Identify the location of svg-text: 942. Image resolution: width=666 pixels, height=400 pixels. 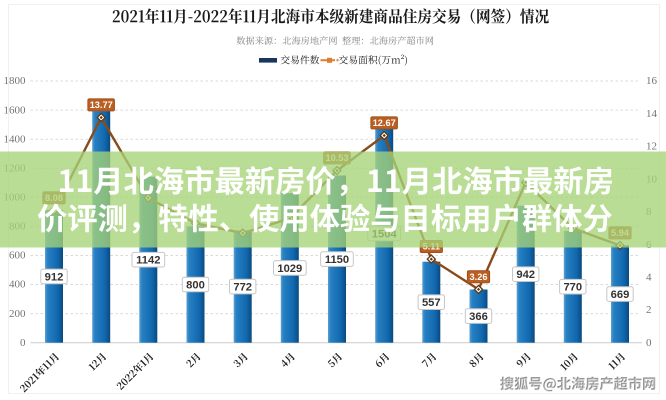
(525, 275).